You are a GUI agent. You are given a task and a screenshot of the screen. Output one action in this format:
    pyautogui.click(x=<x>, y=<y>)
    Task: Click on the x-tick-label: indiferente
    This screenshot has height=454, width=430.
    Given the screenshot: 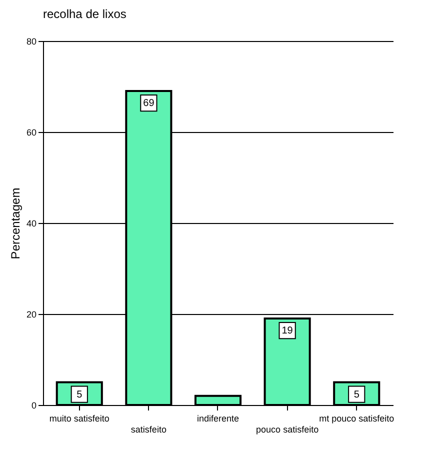 What is the action you would take?
    pyautogui.click(x=218, y=419)
    